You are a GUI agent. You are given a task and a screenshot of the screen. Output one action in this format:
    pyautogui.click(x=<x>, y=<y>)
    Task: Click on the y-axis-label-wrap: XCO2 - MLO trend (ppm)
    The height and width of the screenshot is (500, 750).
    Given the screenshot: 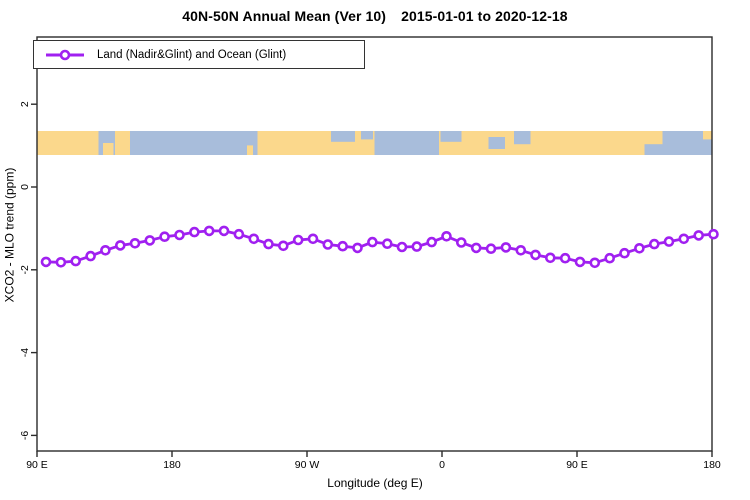 What is the action you would take?
    pyautogui.click(x=9, y=235)
    